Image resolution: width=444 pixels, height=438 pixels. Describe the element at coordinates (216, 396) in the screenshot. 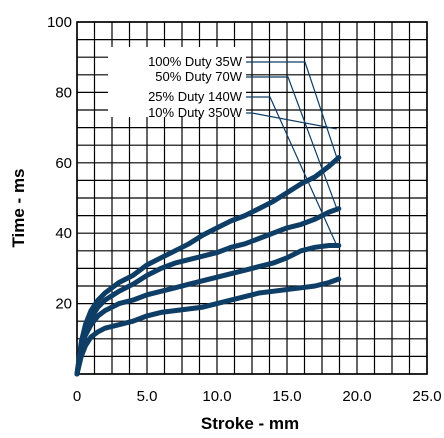

I see `x-tick-label: 10.0` at that location.